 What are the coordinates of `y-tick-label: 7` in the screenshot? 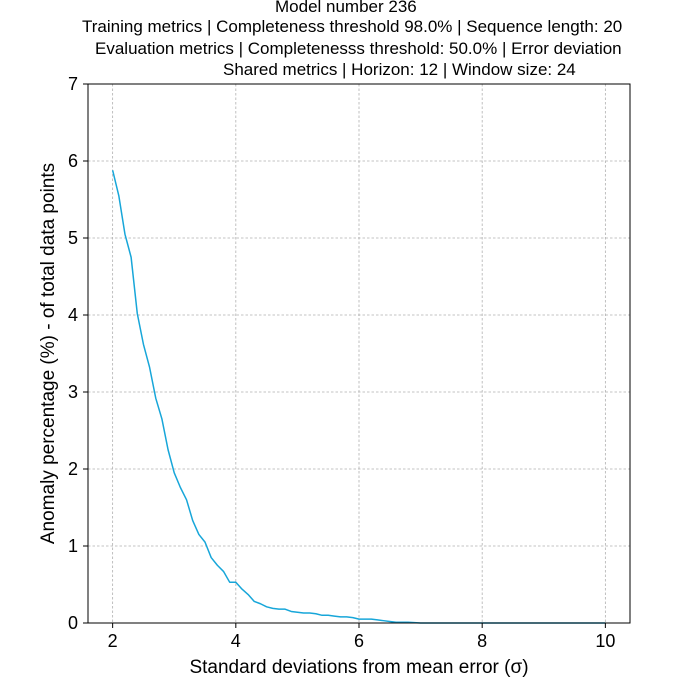 It's located at (73, 84).